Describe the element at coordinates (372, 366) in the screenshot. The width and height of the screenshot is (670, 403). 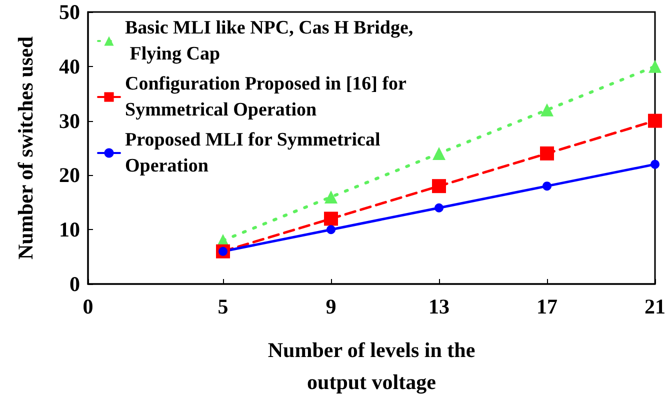
I see `x-axis-title: Number of levels in the output voltage` at that location.